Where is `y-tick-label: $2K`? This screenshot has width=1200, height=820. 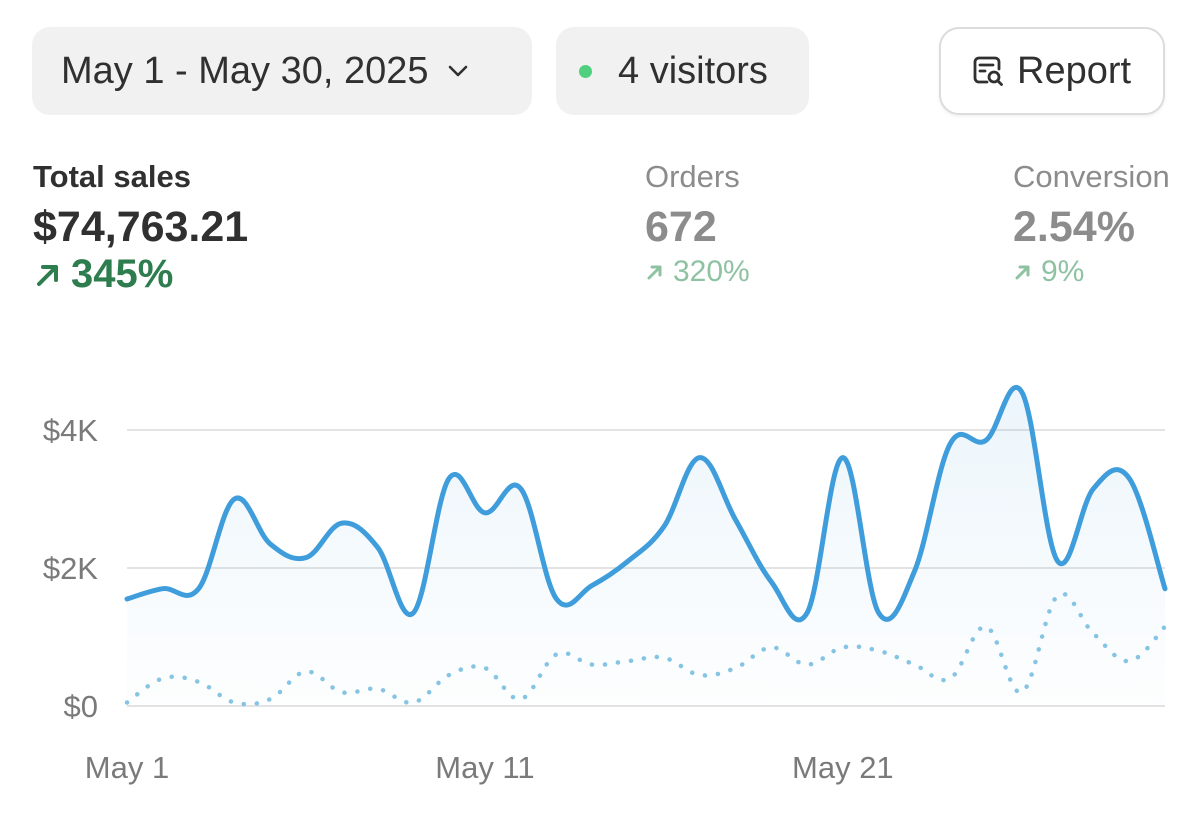
y-tick-label: $2K is located at coordinates (70, 568).